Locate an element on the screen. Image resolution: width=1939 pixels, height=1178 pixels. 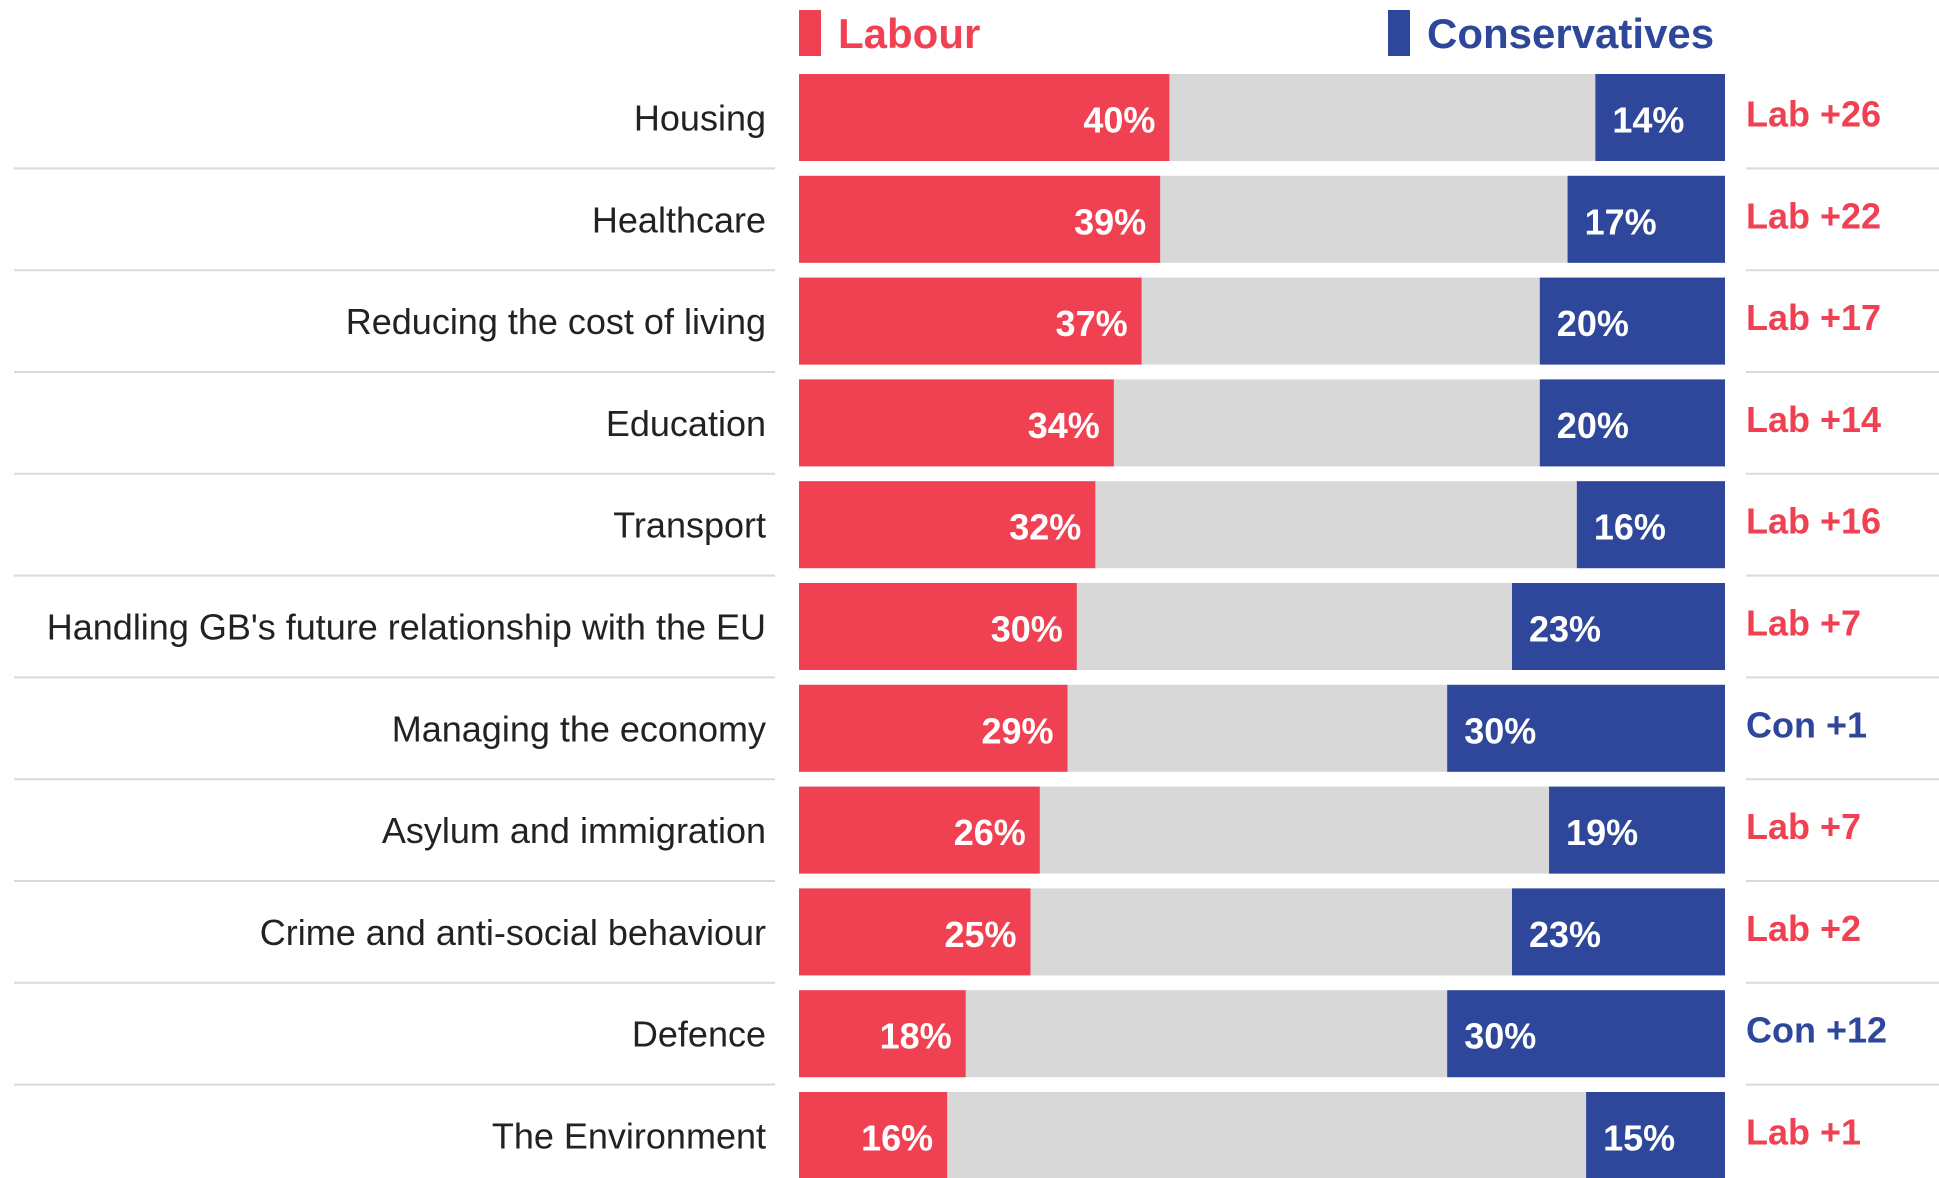
conservative-value-label: 17% is located at coordinates (1621, 221).